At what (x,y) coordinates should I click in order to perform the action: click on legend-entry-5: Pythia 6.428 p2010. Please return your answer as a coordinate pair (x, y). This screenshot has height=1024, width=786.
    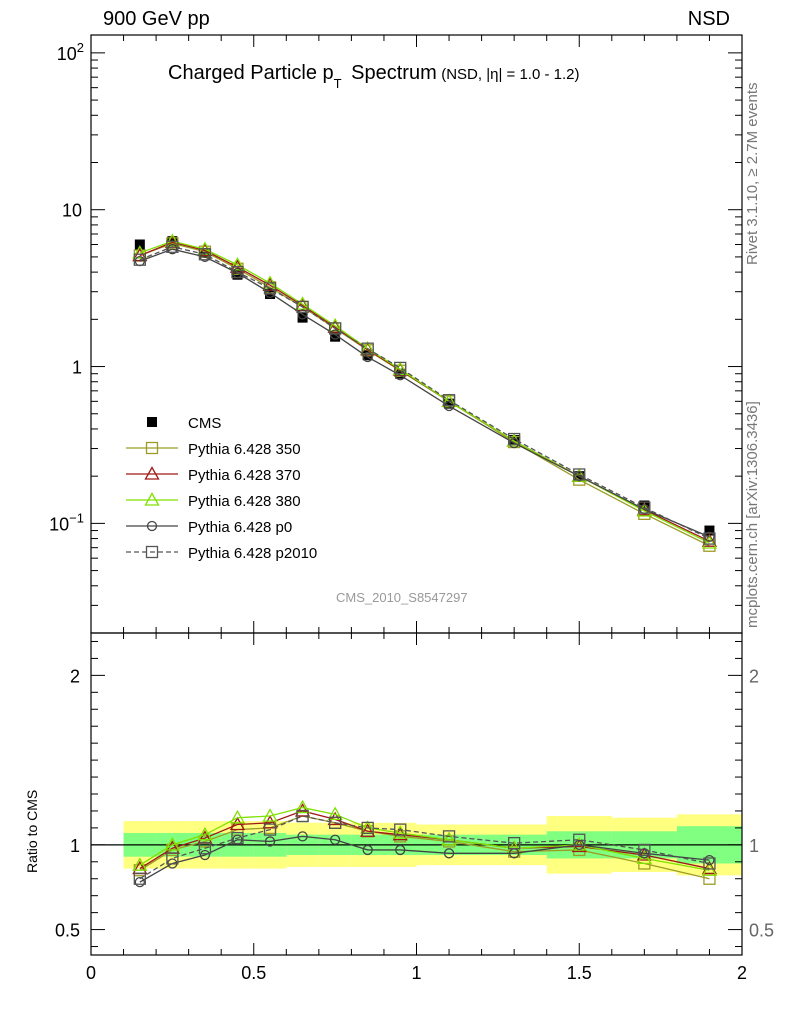
    Looking at the image, I should click on (221, 553).